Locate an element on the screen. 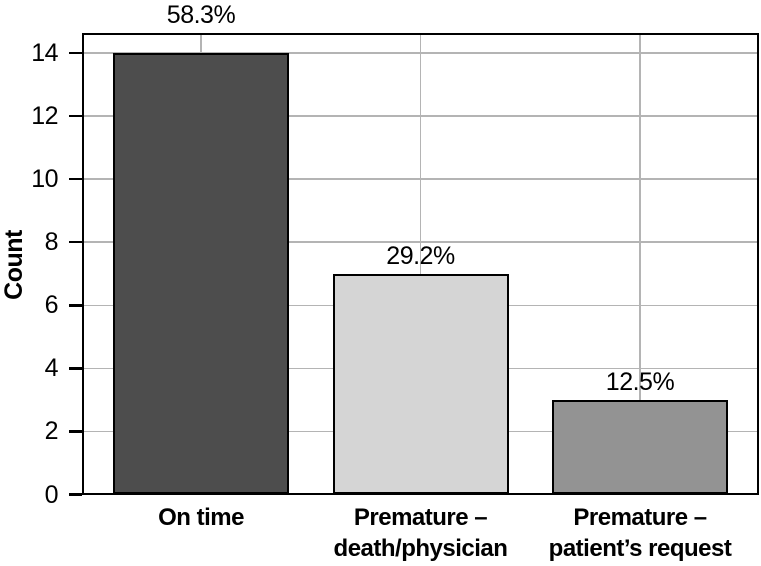 The height and width of the screenshot is (566, 761). y-tick-label: 4 is located at coordinates (51, 368).